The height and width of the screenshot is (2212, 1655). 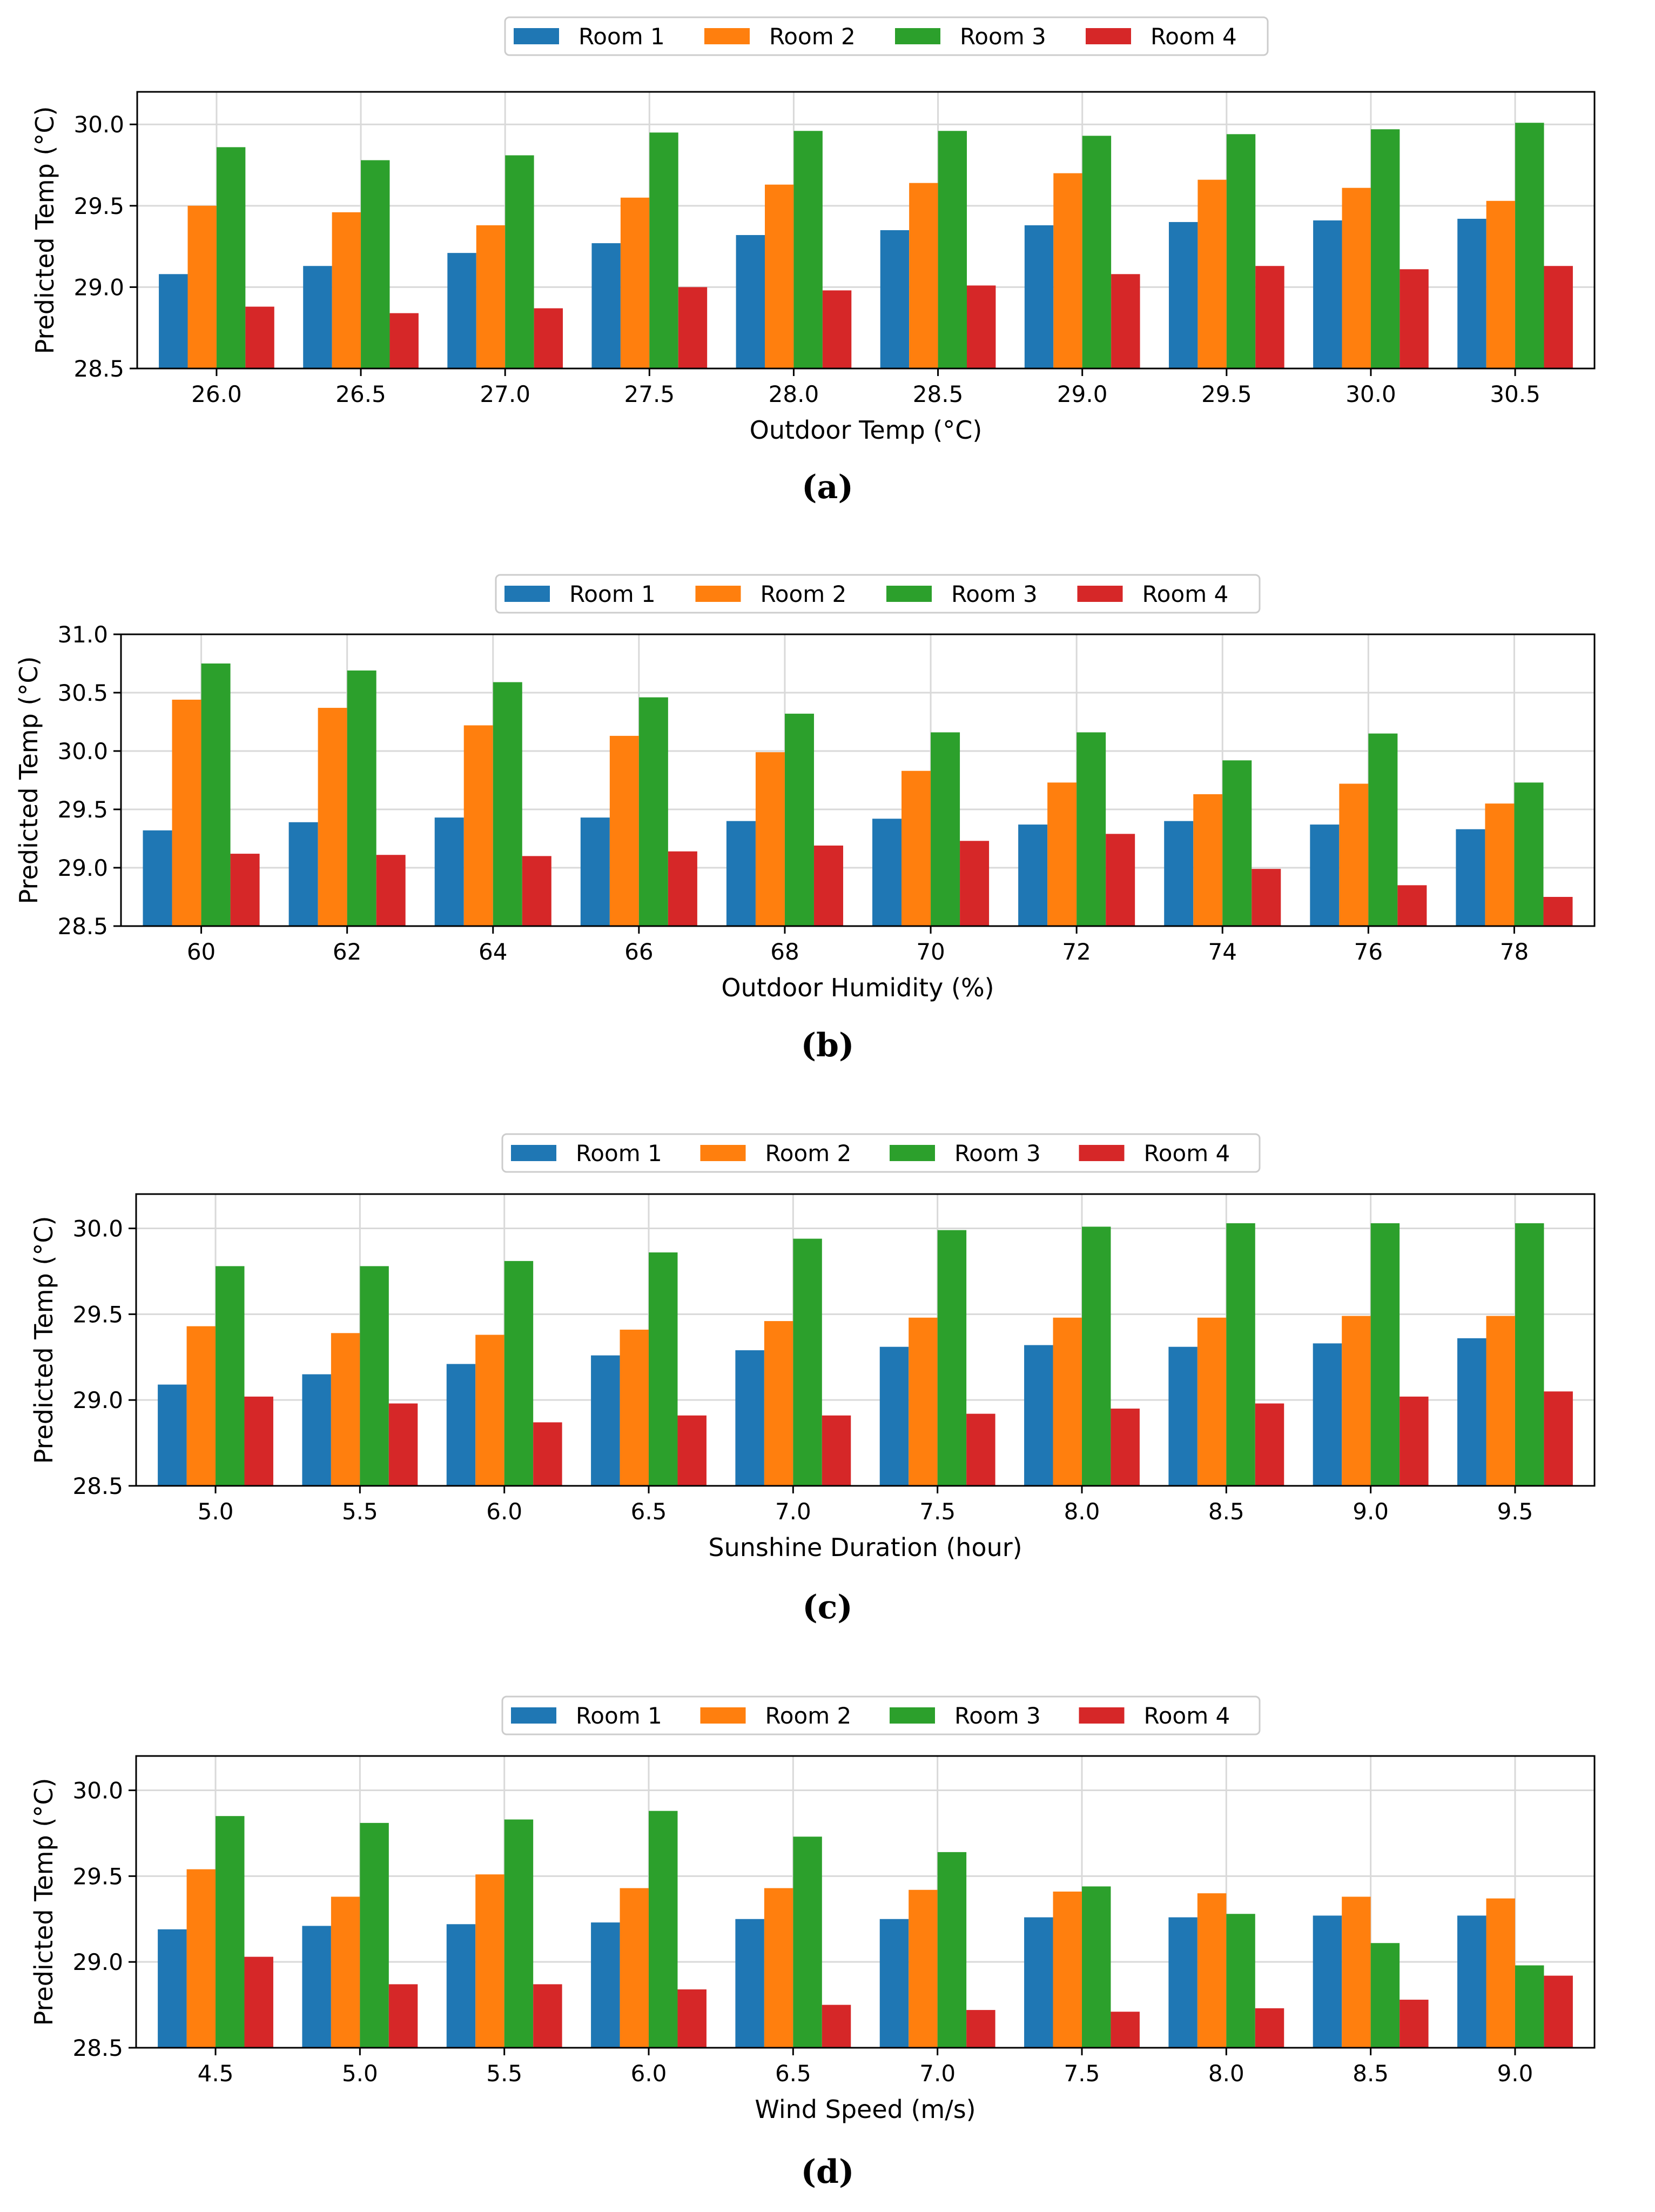 What do you see at coordinates (360, 394) in the screenshot?
I see `x-tick-label: 26.5` at bounding box center [360, 394].